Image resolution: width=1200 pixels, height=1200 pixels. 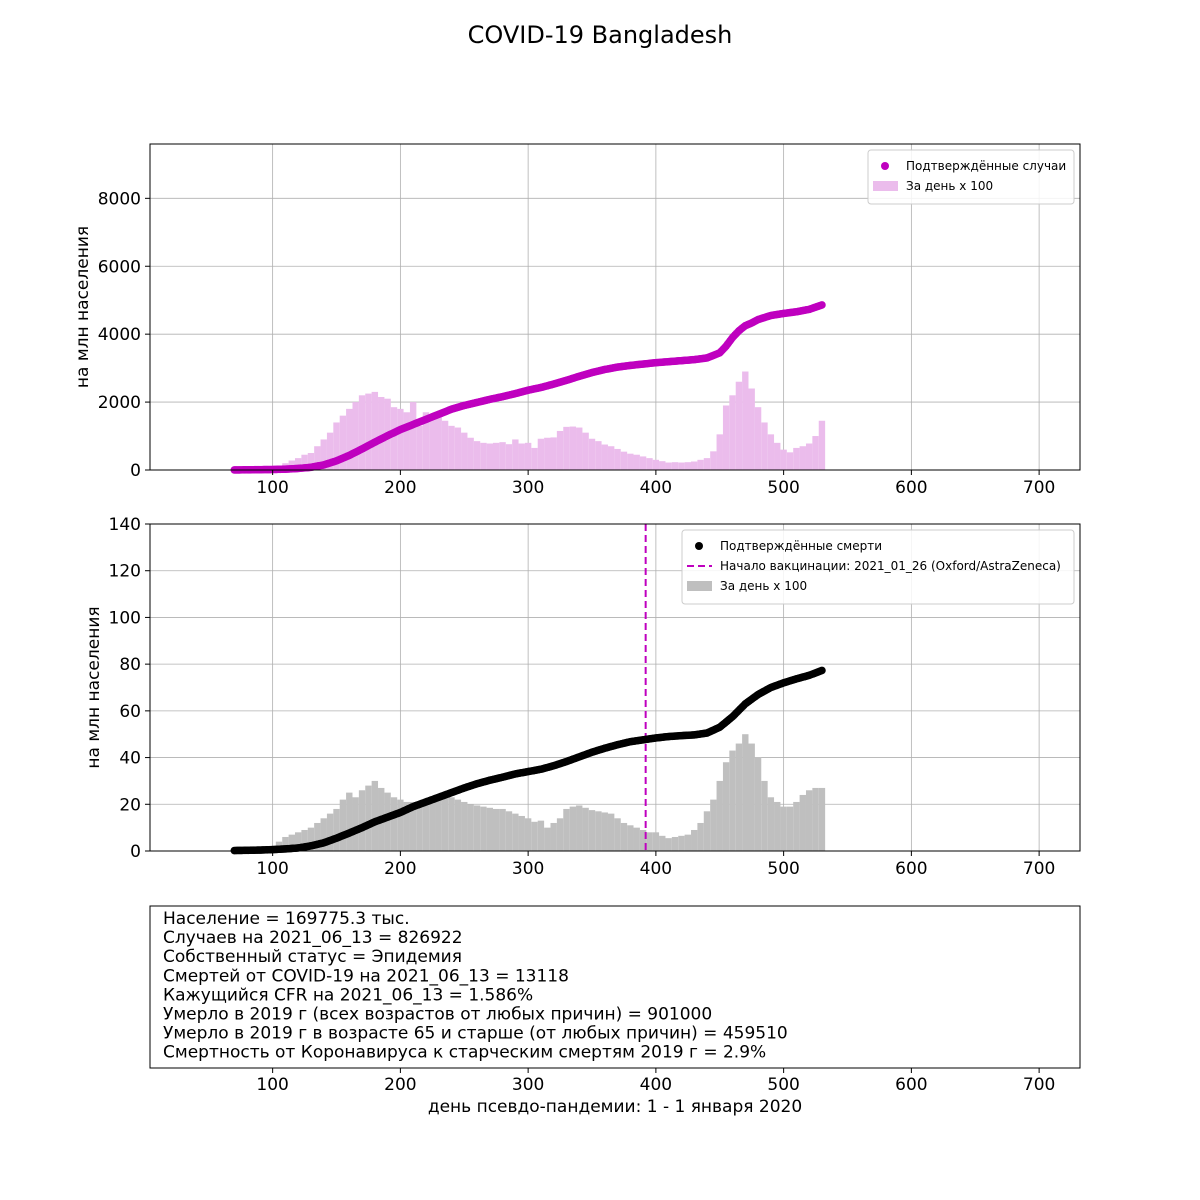 What do you see at coordinates (400, 1085) in the screenshot?
I see `x-tick-label: 200` at bounding box center [400, 1085].